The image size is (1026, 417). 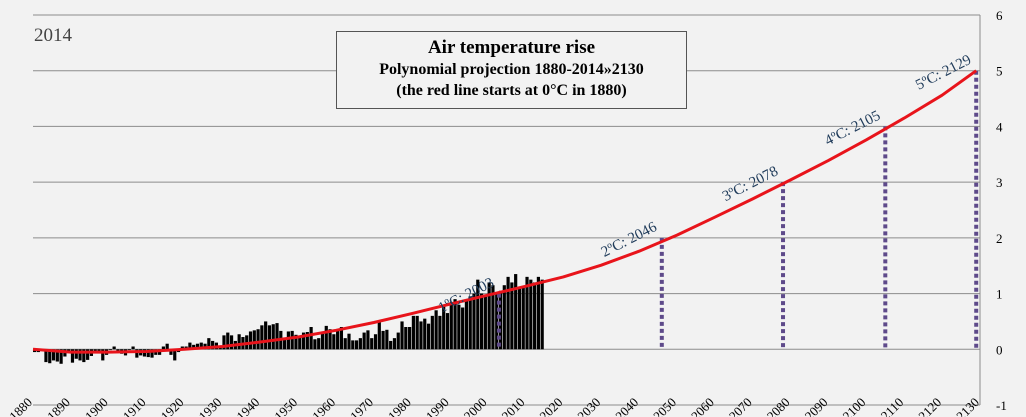 What do you see at coordinates (247, 406) in the screenshot?
I see `x-tick-label: 1940` at bounding box center [247, 406].